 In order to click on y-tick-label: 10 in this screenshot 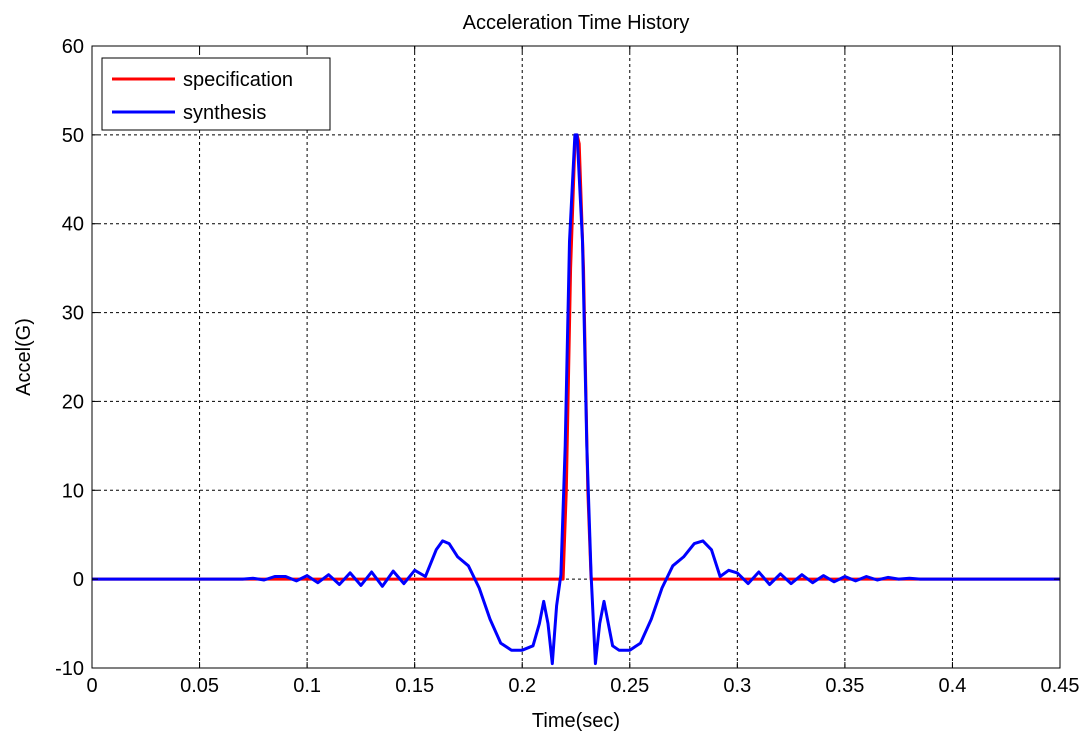, I will do `click(73, 491)`.